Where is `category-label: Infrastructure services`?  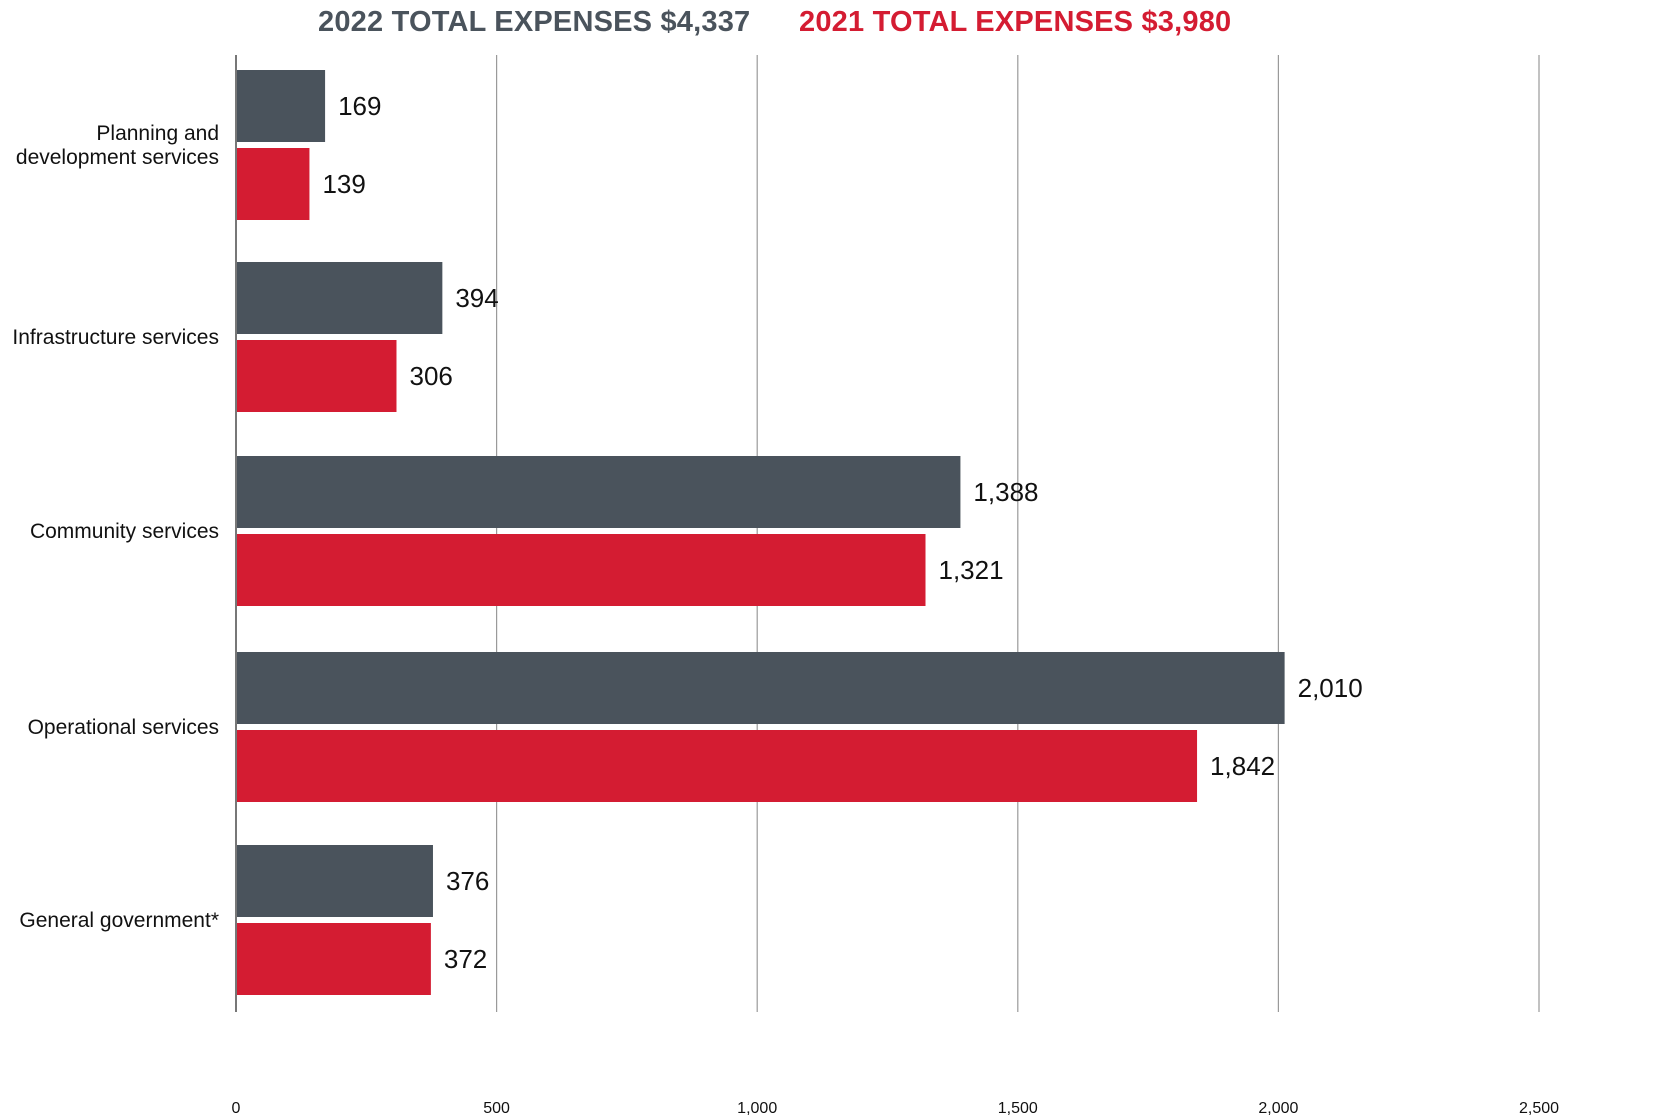
category-label: Infrastructure services is located at coordinates (115, 337).